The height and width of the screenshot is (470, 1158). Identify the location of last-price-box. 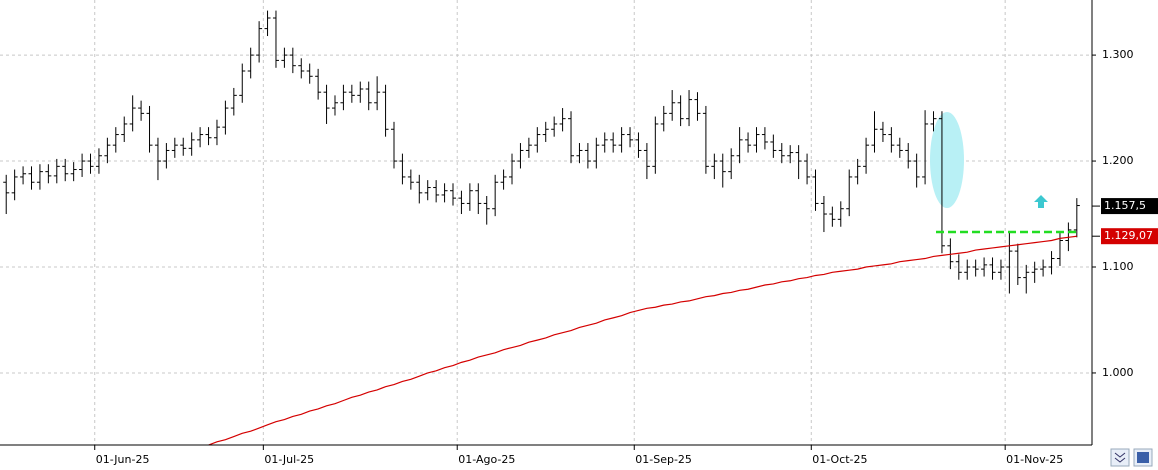
(1129, 206).